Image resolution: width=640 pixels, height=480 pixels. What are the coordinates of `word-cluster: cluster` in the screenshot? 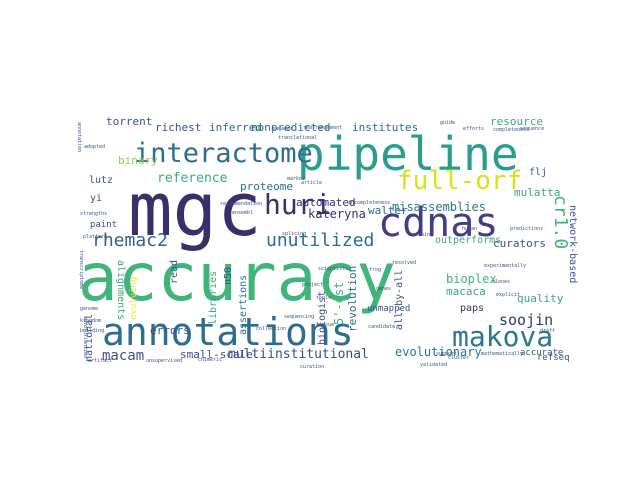 It's located at (458, 358).